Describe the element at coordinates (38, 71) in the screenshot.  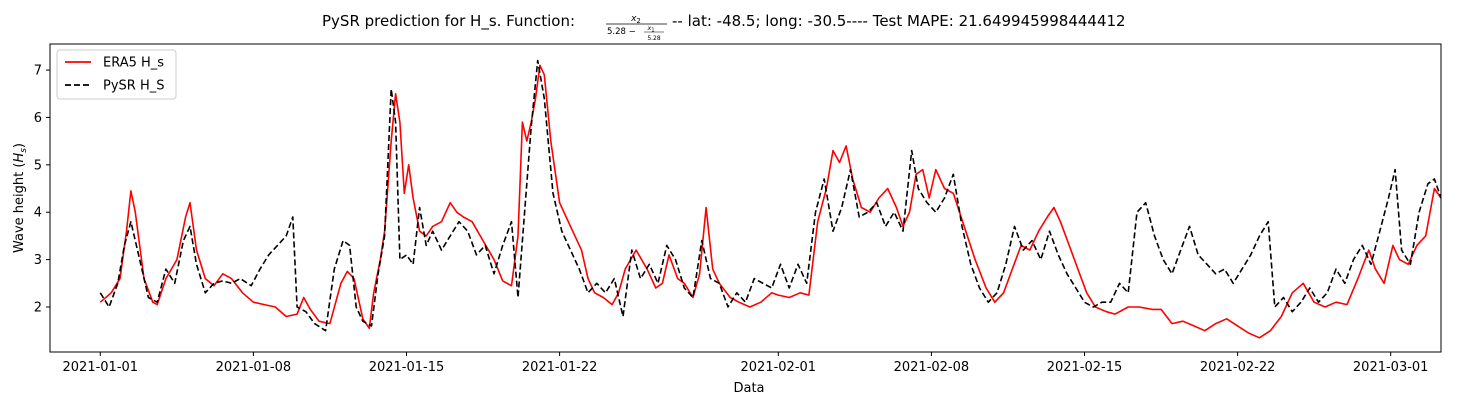
I see `y-tick-label: 7` at that location.